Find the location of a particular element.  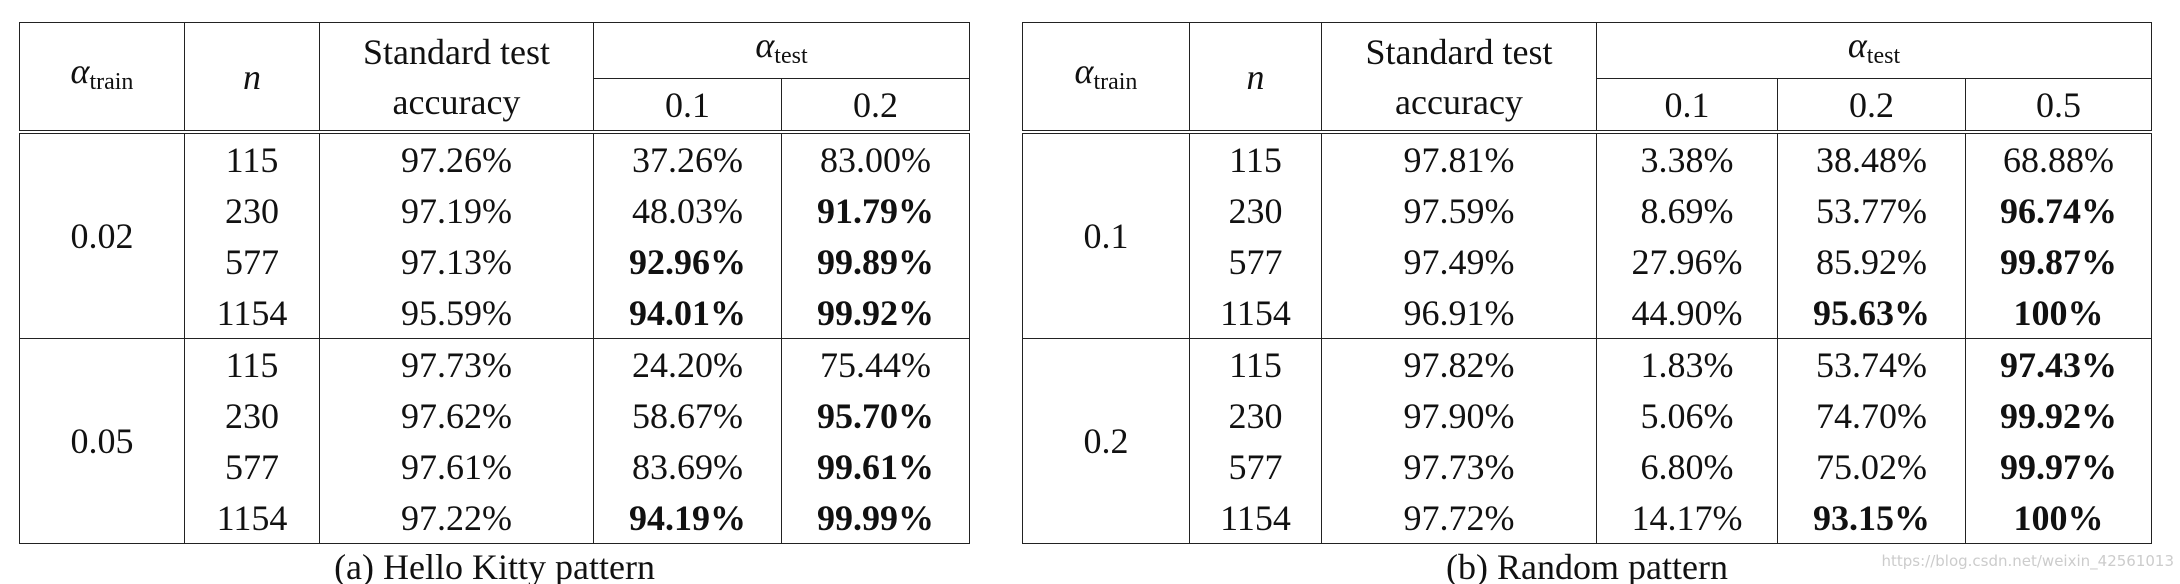

result-cell: 96.74% is located at coordinates (2058, 210).